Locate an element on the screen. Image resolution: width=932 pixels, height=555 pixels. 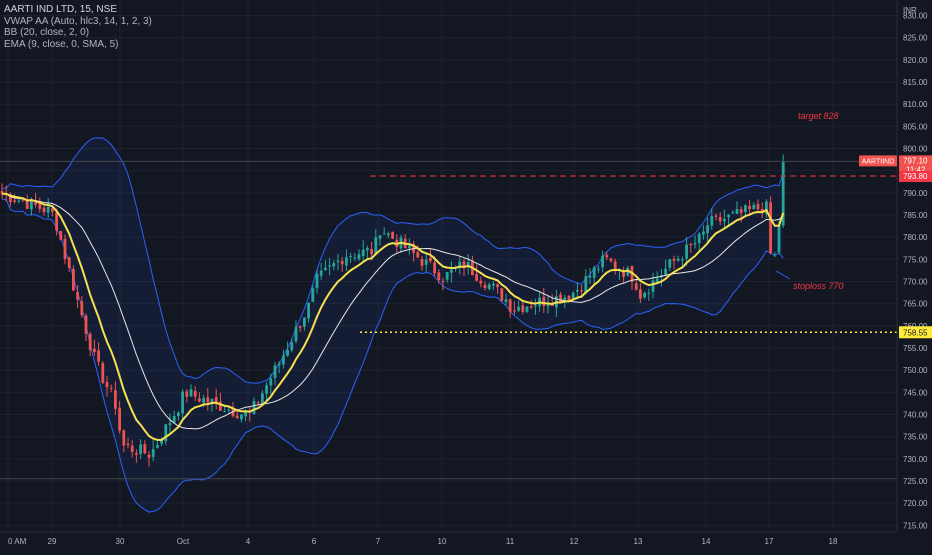
currency-label: INR is located at coordinates (910, 10).